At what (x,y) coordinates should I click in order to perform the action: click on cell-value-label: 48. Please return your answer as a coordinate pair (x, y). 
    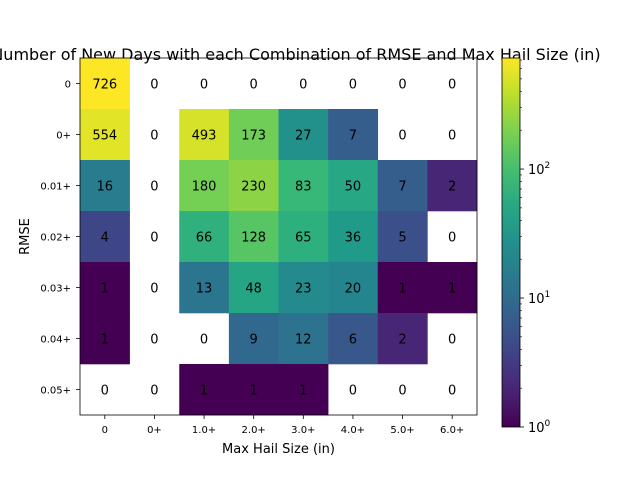
    Looking at the image, I should click on (253, 289).